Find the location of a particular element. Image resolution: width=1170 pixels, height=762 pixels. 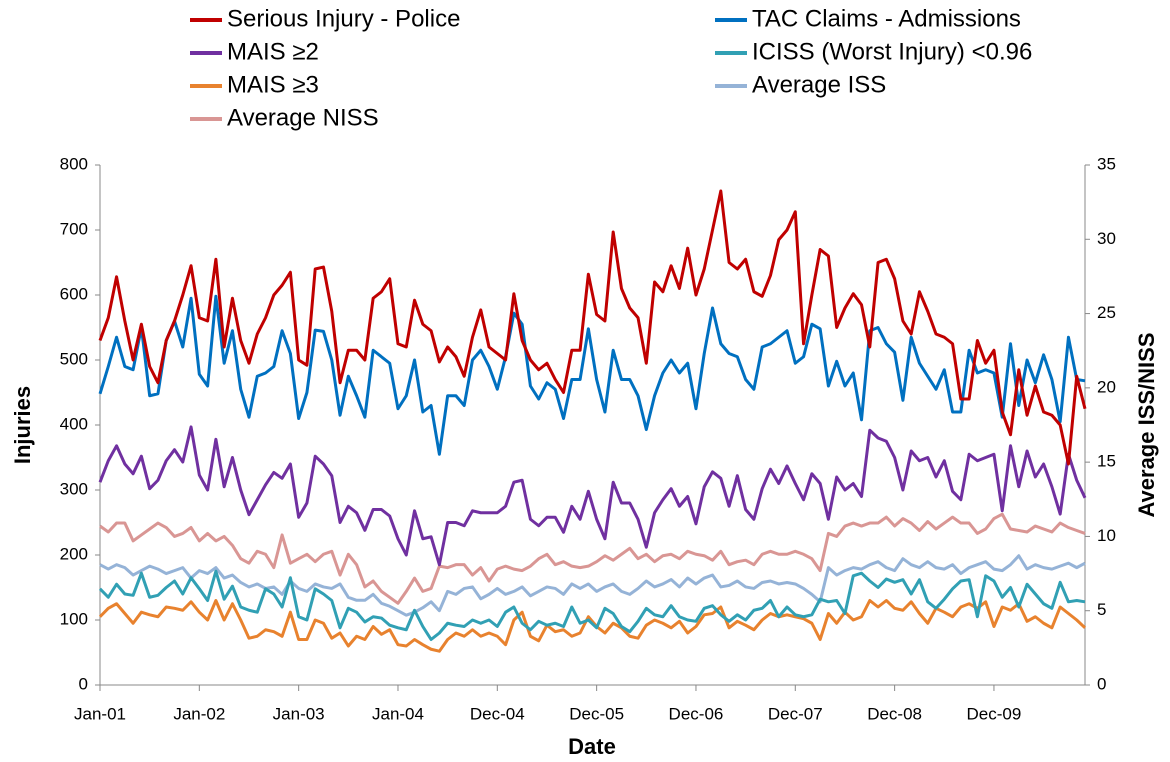

x-tick-label: Dec-09 is located at coordinates (994, 713).